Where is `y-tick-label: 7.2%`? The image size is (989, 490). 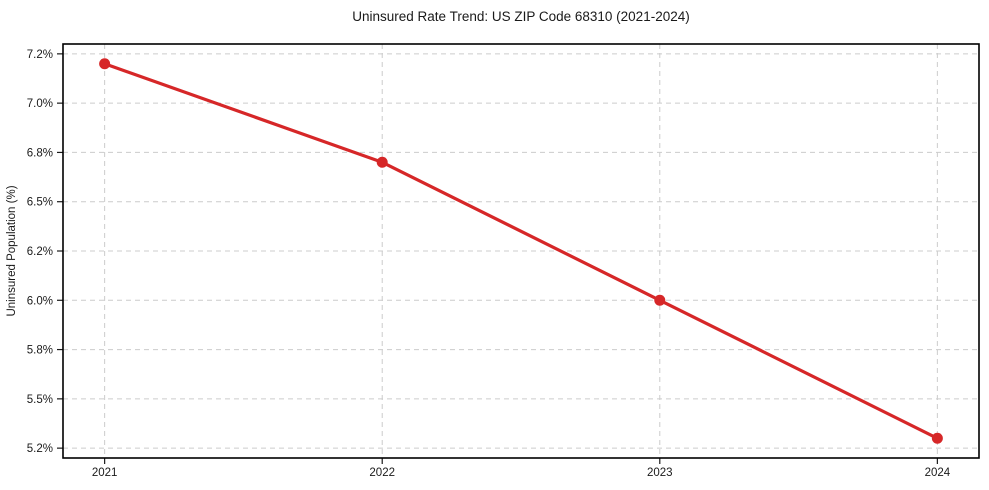 y-tick-label: 7.2% is located at coordinates (40, 55).